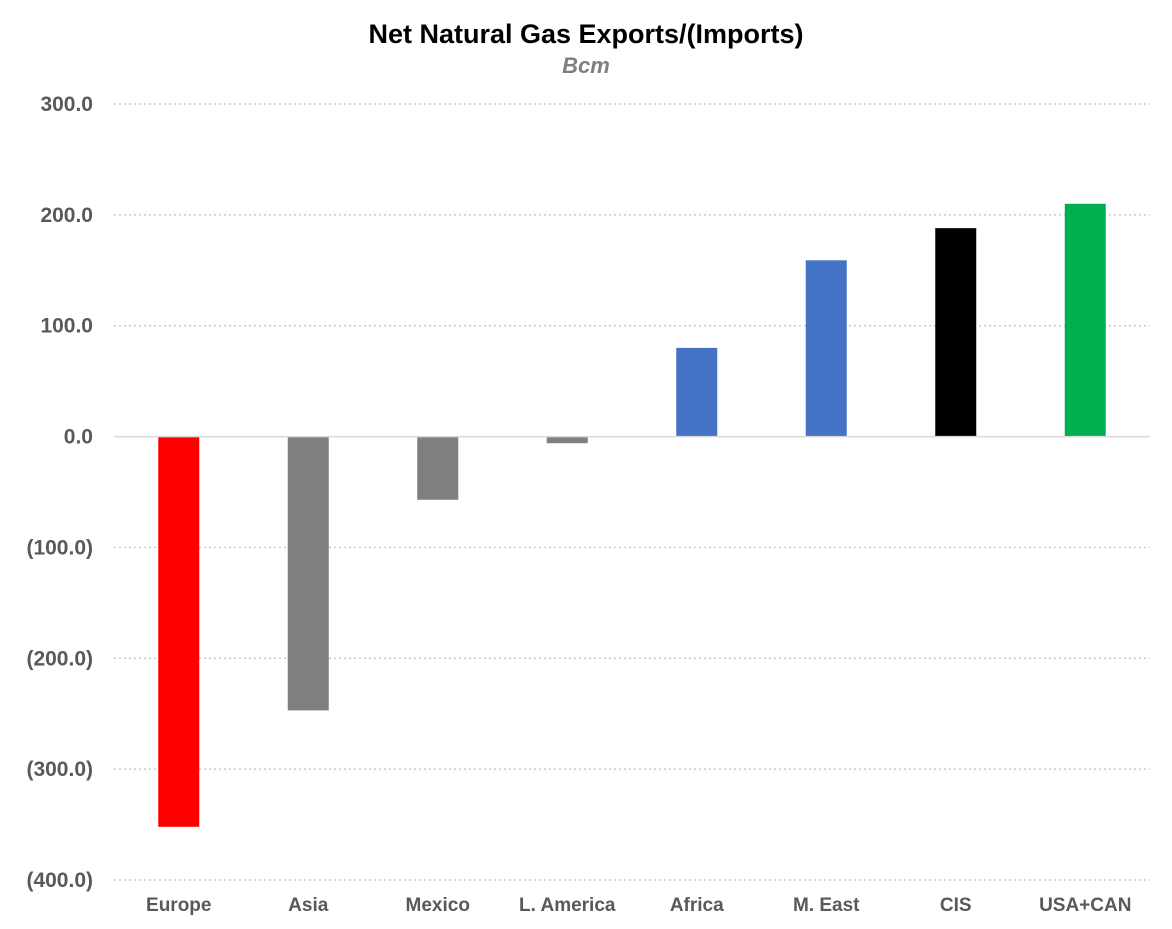  What do you see at coordinates (438, 905) in the screenshot?
I see `x-tick-label: Mexico` at bounding box center [438, 905].